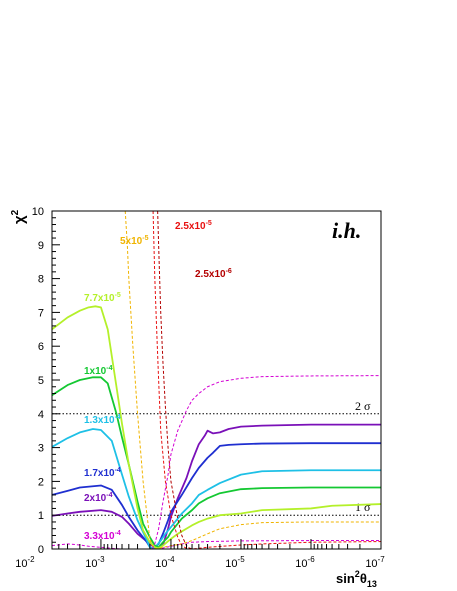  Describe the element at coordinates (38, 212) in the screenshot. I see `y-tick-label: 10` at that location.